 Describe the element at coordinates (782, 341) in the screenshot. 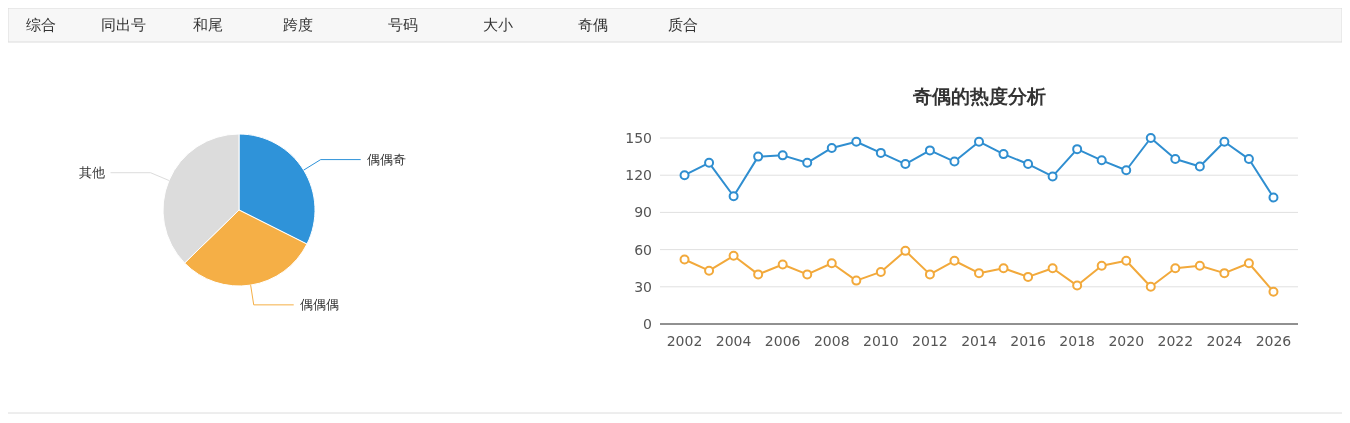

I see `x-tick-label: 2006` at that location.